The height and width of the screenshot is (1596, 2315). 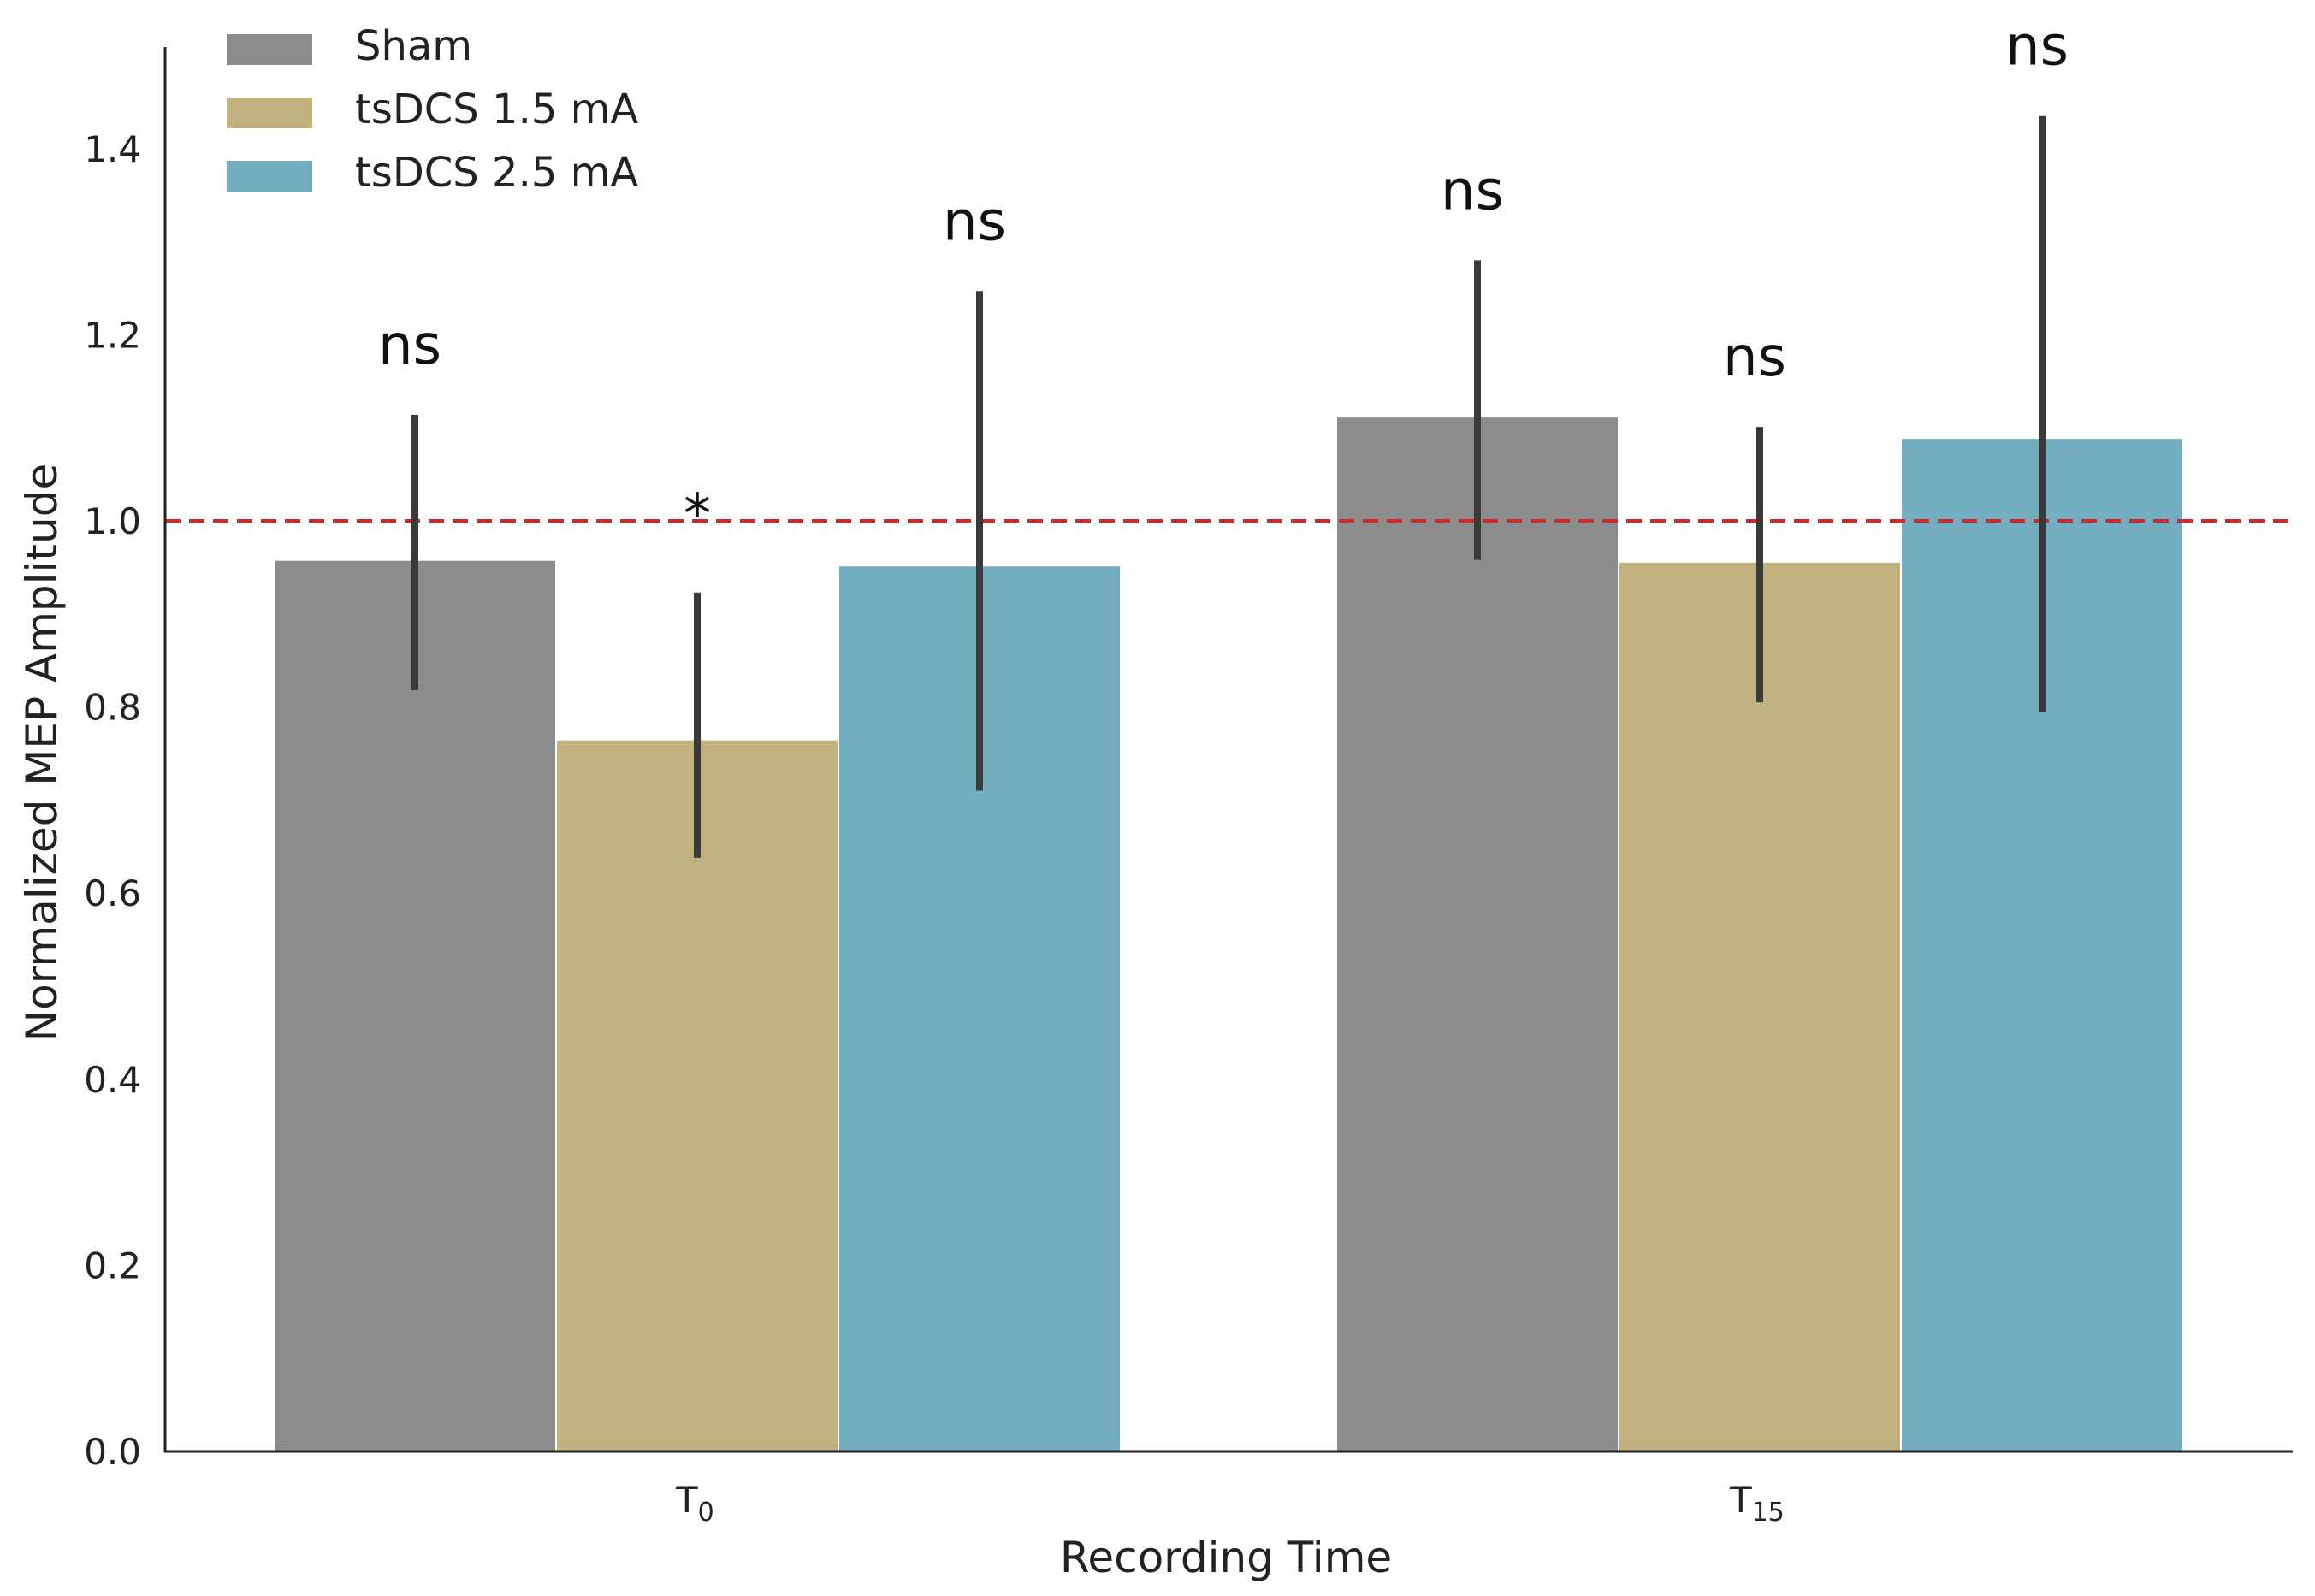 What do you see at coordinates (112, 1265) in the screenshot?
I see `y-tick-label: 0.2` at bounding box center [112, 1265].